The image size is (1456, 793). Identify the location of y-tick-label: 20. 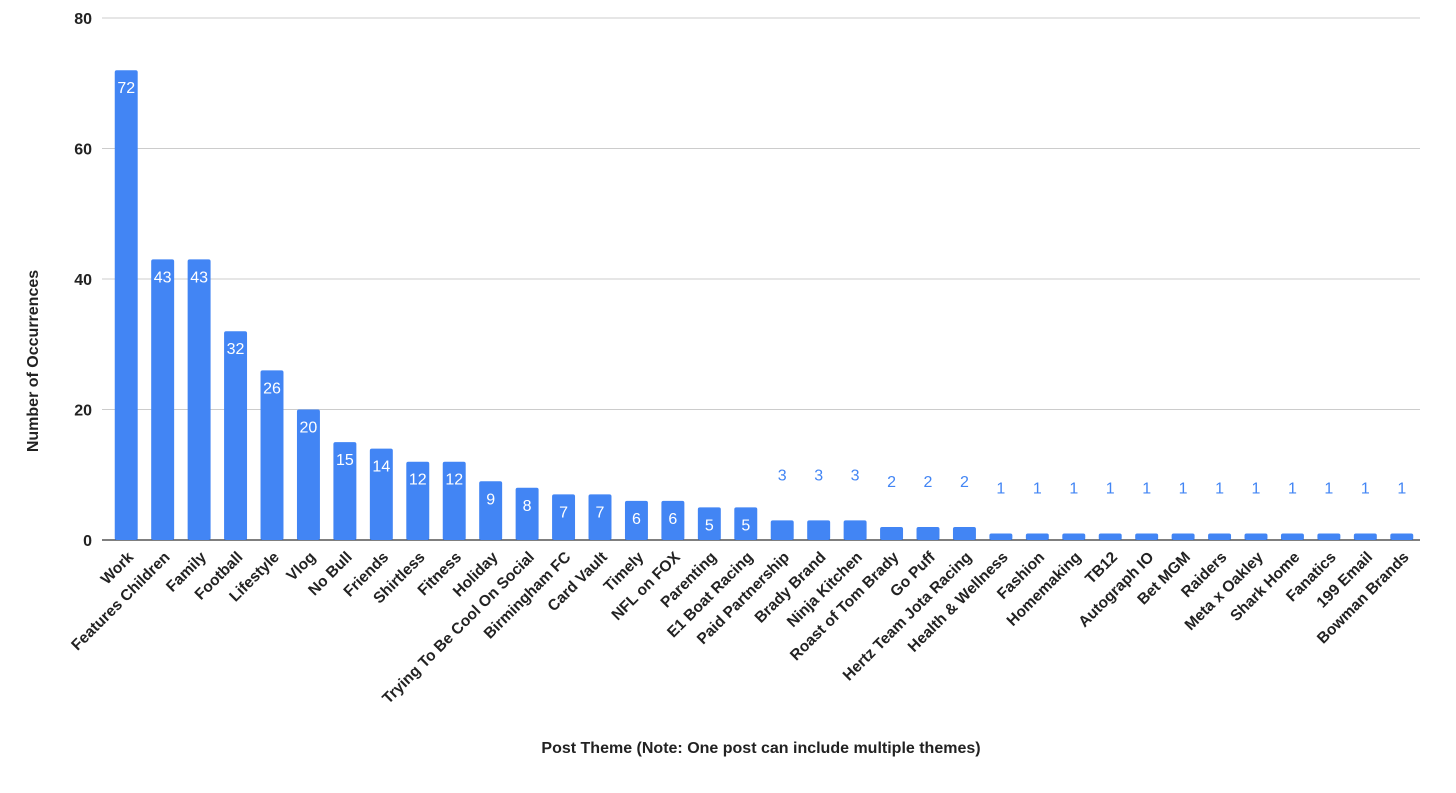
(83, 411).